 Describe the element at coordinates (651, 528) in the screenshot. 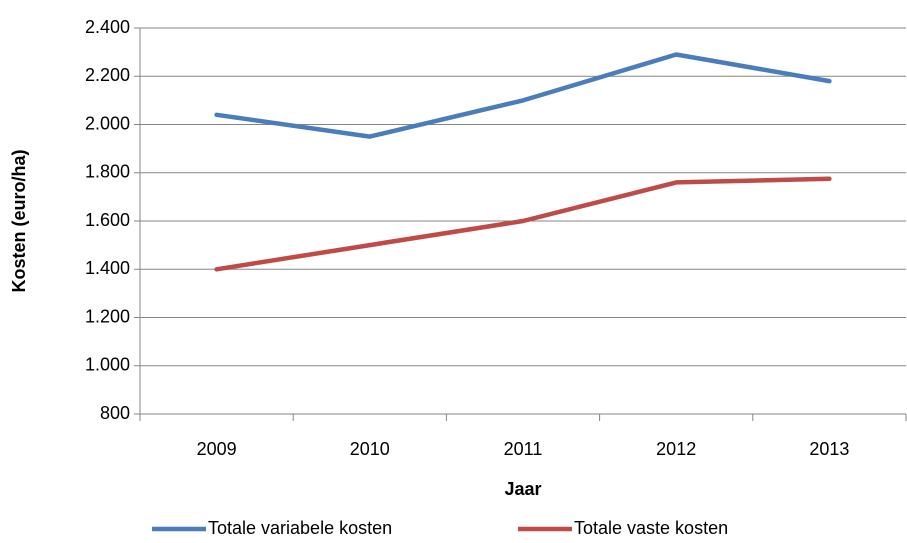

I see `legend-label: Totale vaste kosten` at that location.